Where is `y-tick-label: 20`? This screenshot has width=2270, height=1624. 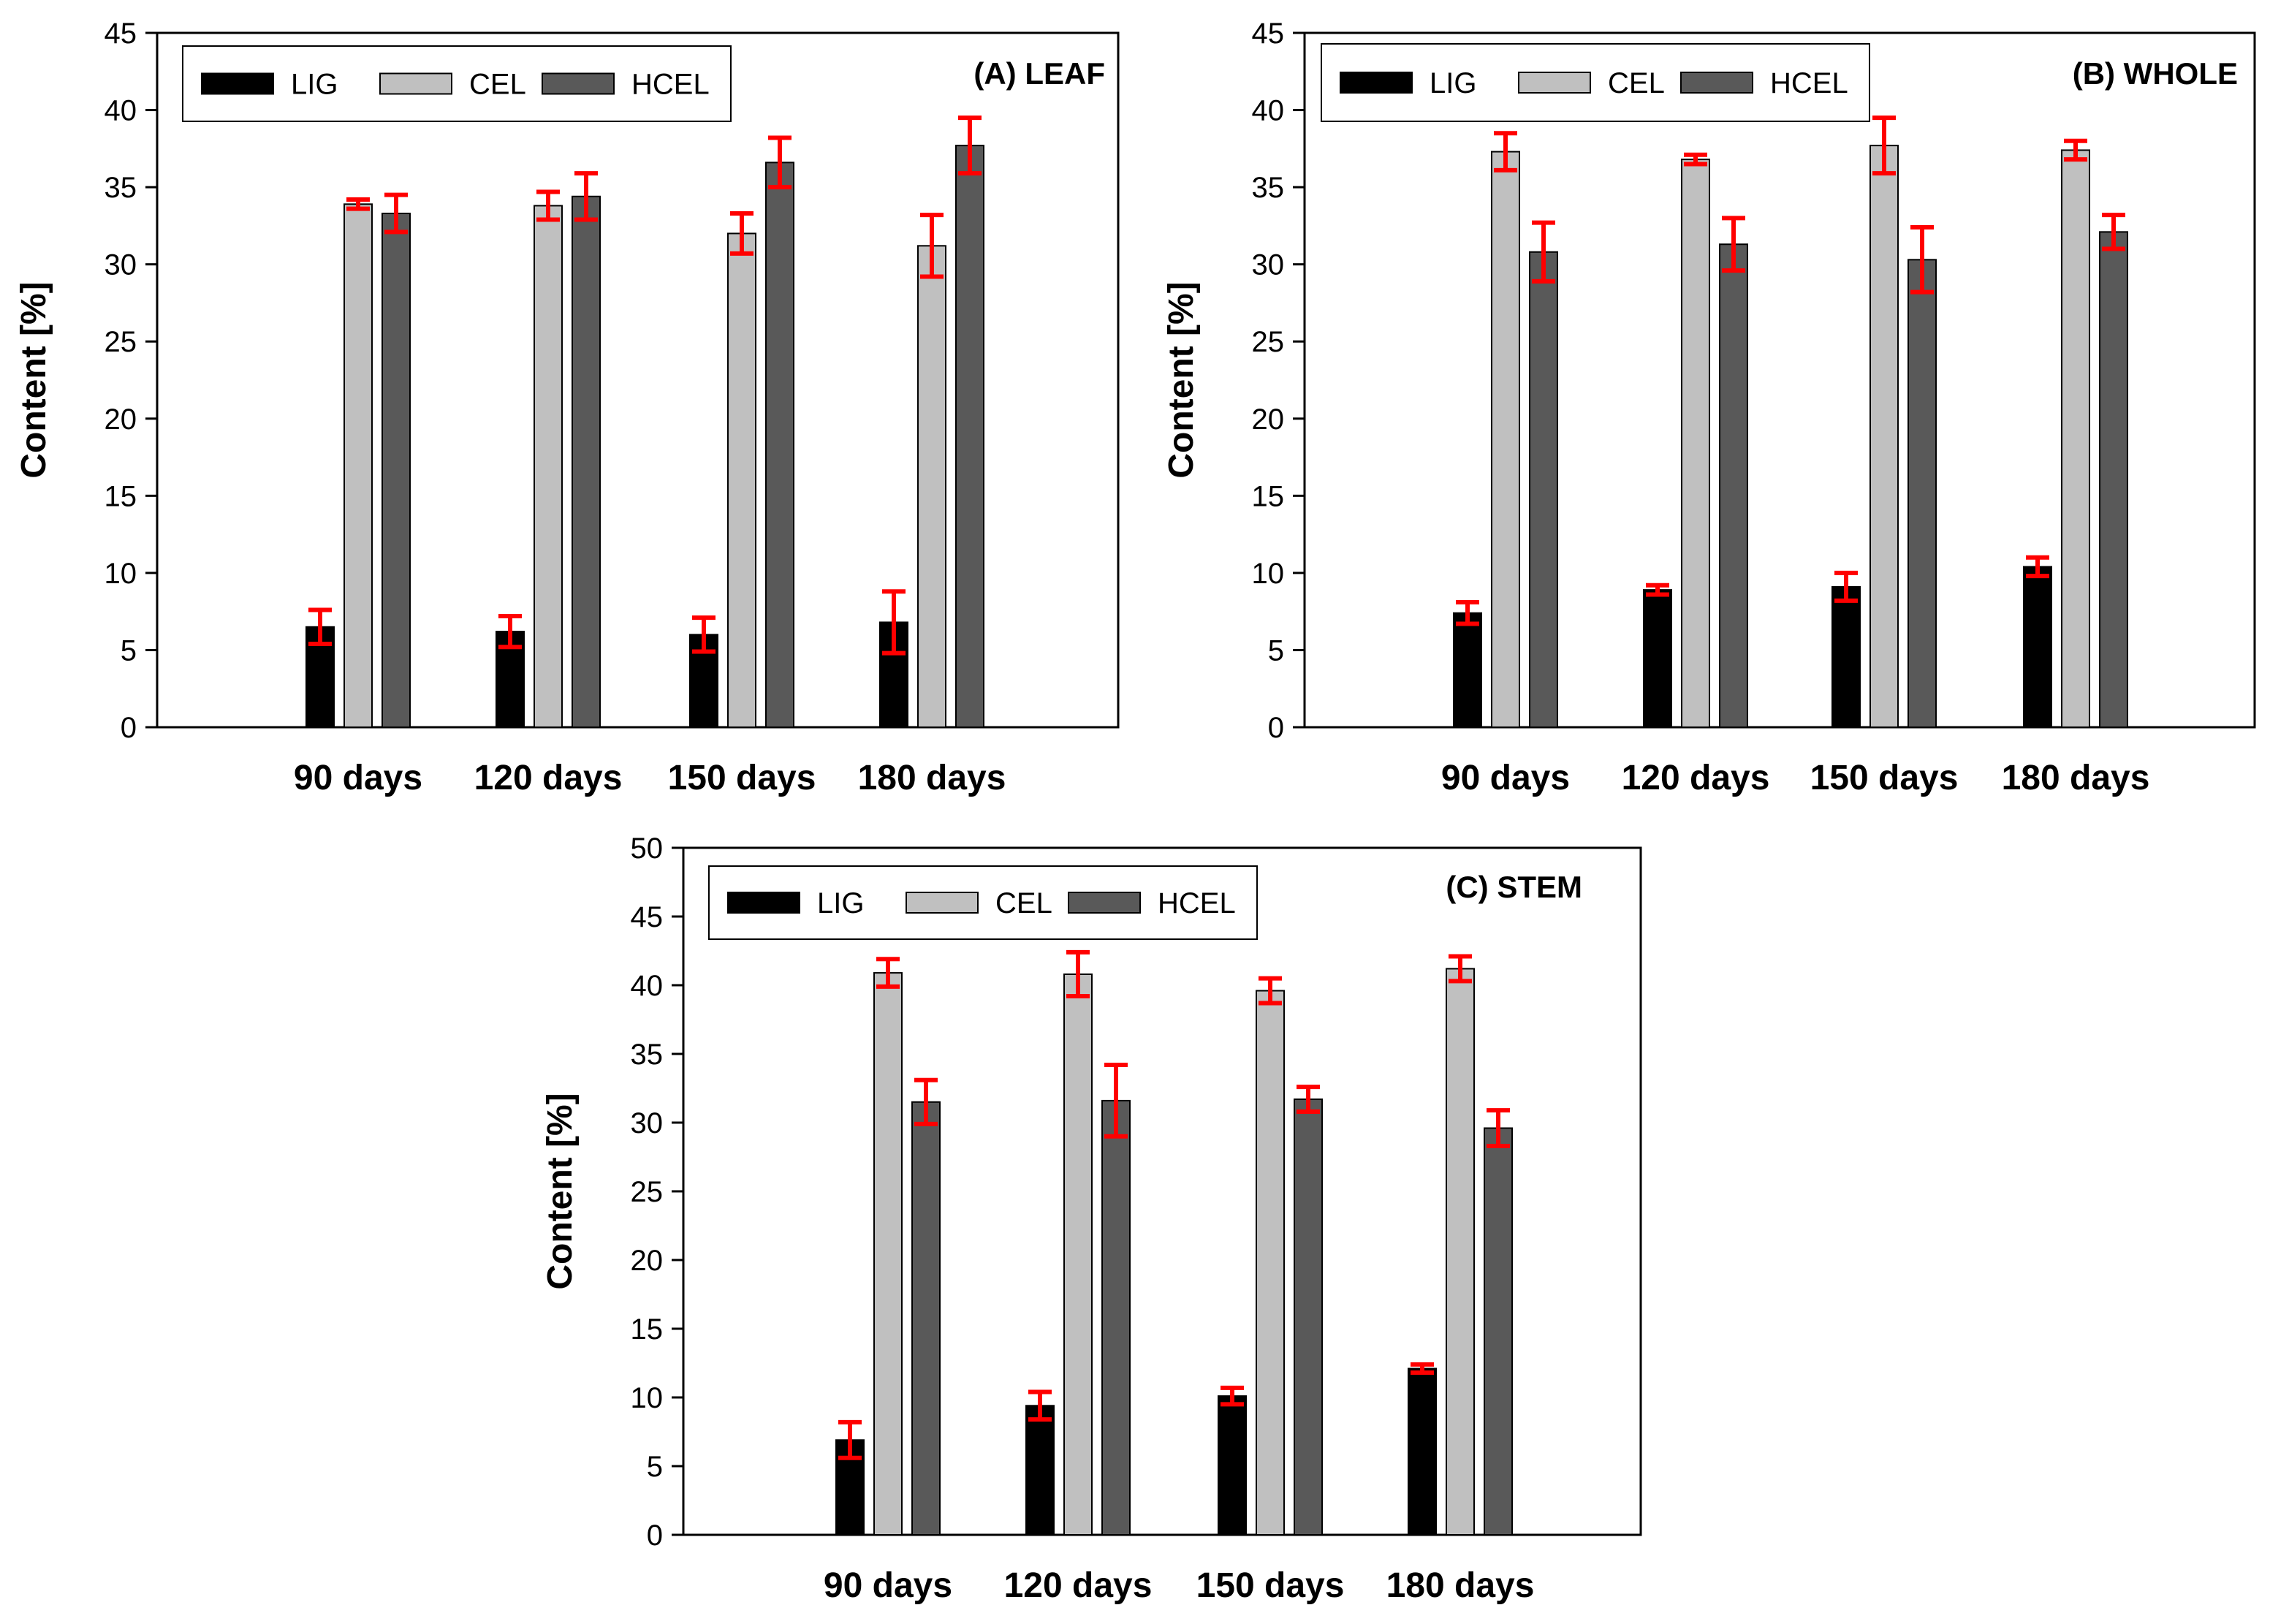
y-tick-label: 20 is located at coordinates (1268, 419).